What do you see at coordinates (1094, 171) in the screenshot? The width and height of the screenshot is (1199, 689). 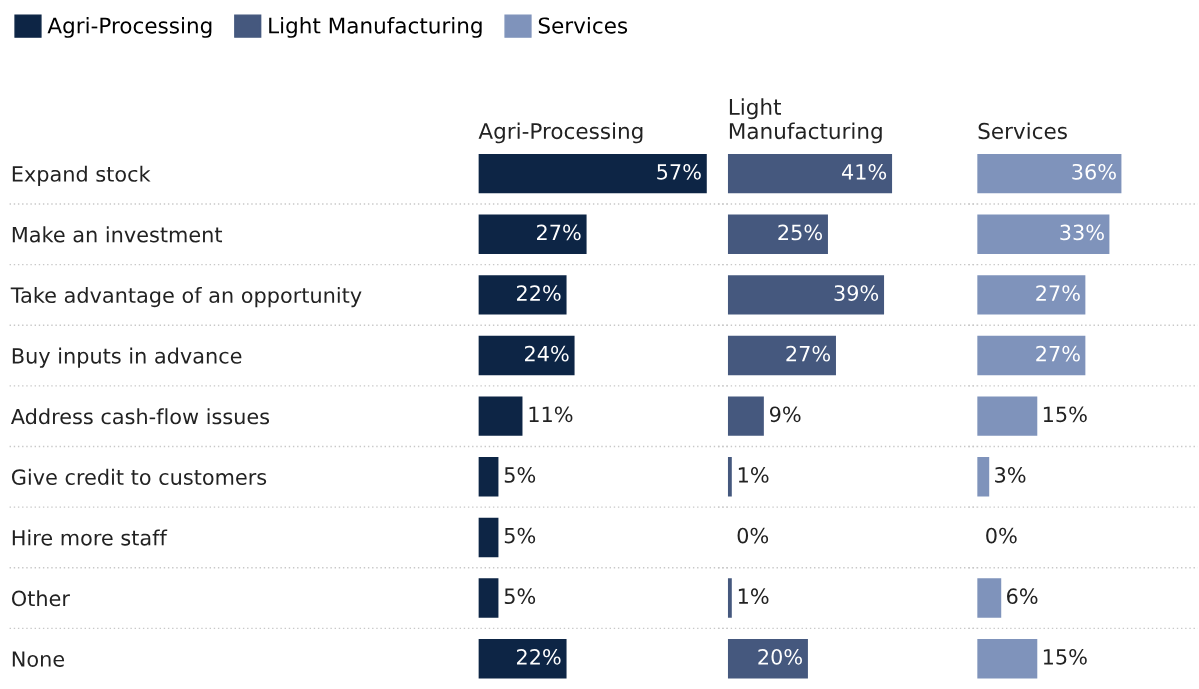 I see `data-label: 36%` at bounding box center [1094, 171].